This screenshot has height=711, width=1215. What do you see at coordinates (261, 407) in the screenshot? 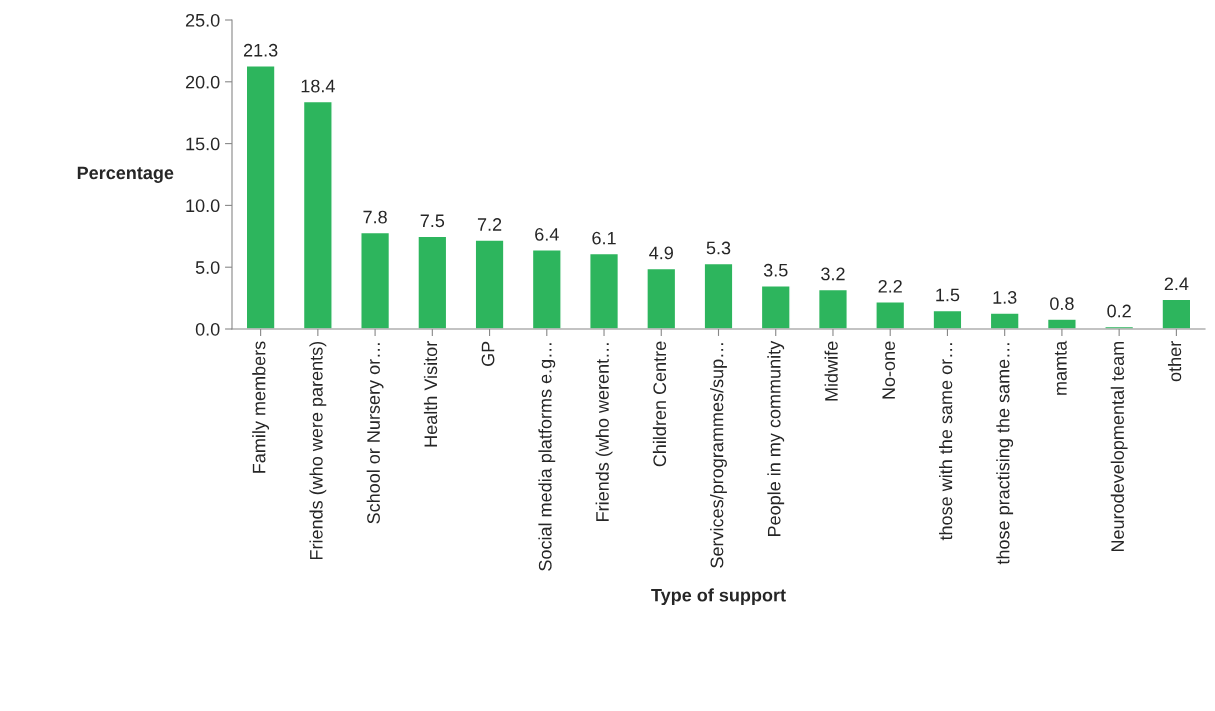
I see `x-tick-label: Family members` at bounding box center [261, 407].